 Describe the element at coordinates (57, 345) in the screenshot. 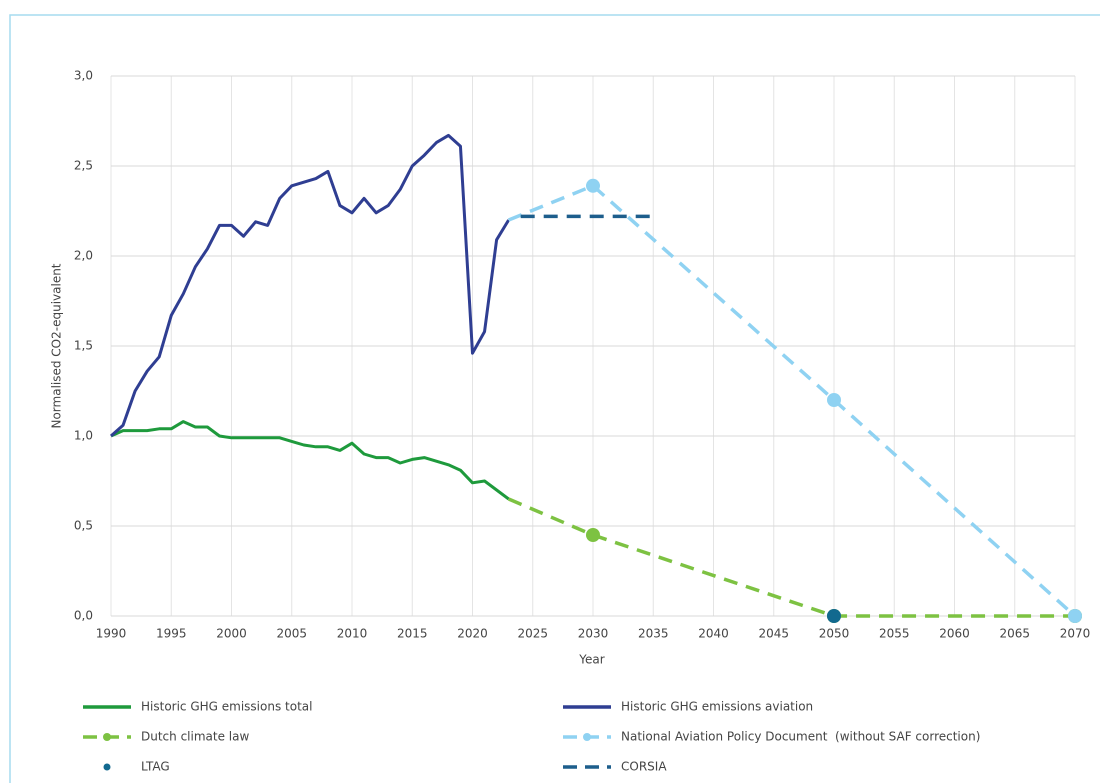

I see `y-axis-label: Normalised CO2-equivalent` at that location.